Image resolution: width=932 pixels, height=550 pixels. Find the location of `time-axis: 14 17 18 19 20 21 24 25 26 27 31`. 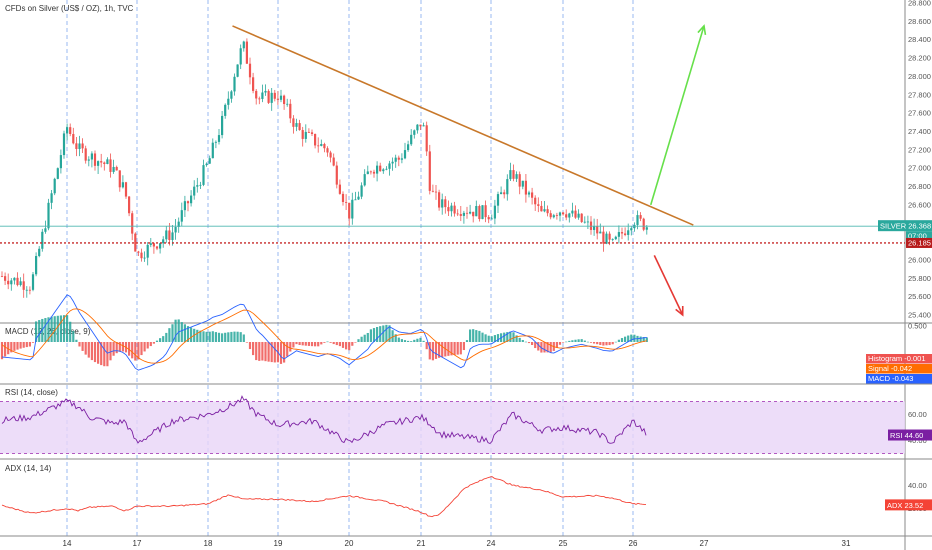

time-axis: 14 17 18 19 20 21 24 25 26 27 31 is located at coordinates (457, 543).